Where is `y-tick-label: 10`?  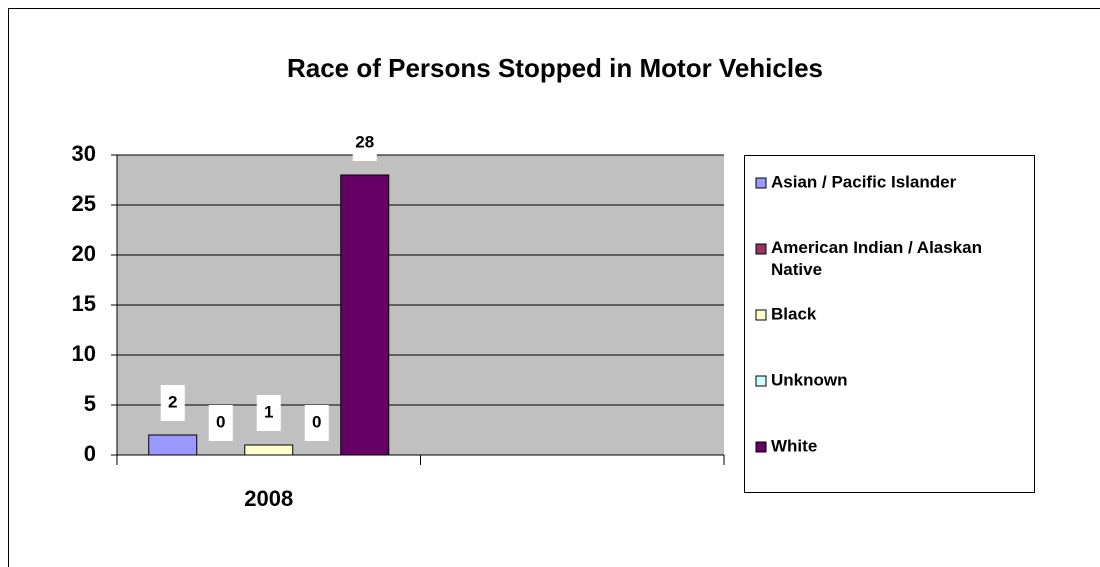
y-tick-label: 10 is located at coordinates (84, 353).